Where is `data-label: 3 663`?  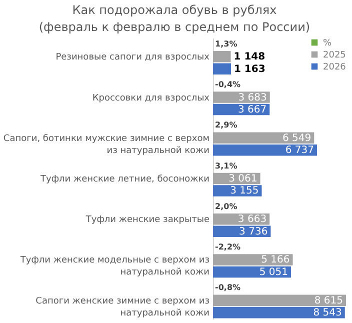
data-label: 3 663 is located at coordinates (252, 220).